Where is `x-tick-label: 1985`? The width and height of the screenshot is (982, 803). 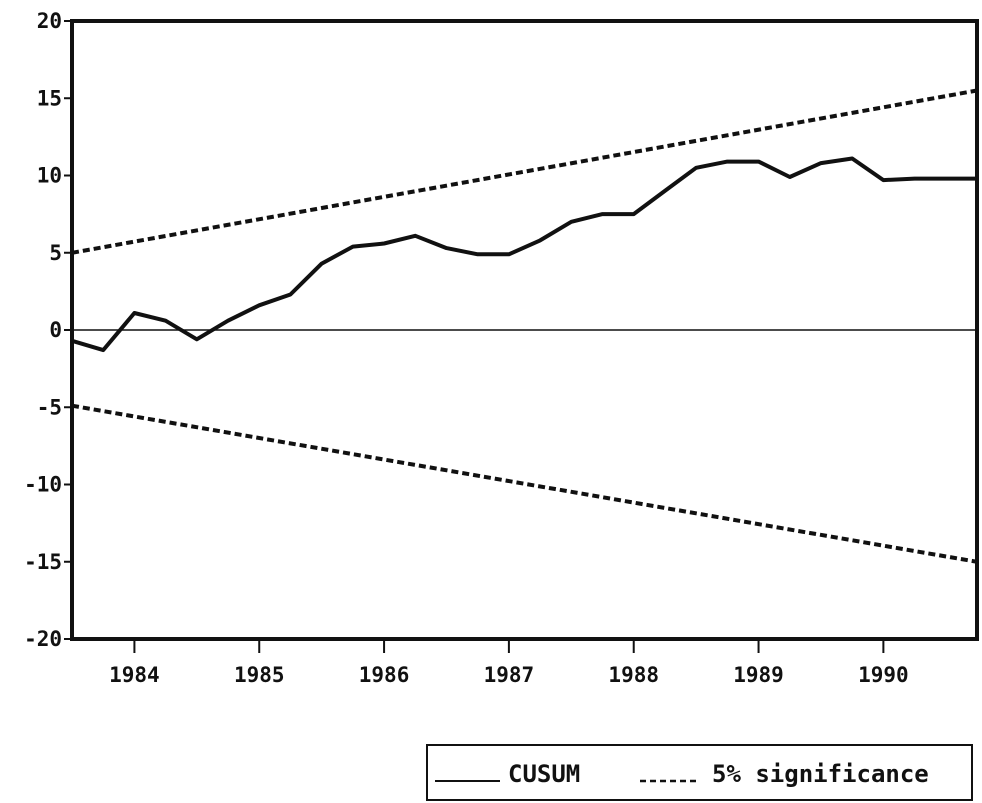
x-tick-label: 1985 is located at coordinates (259, 675).